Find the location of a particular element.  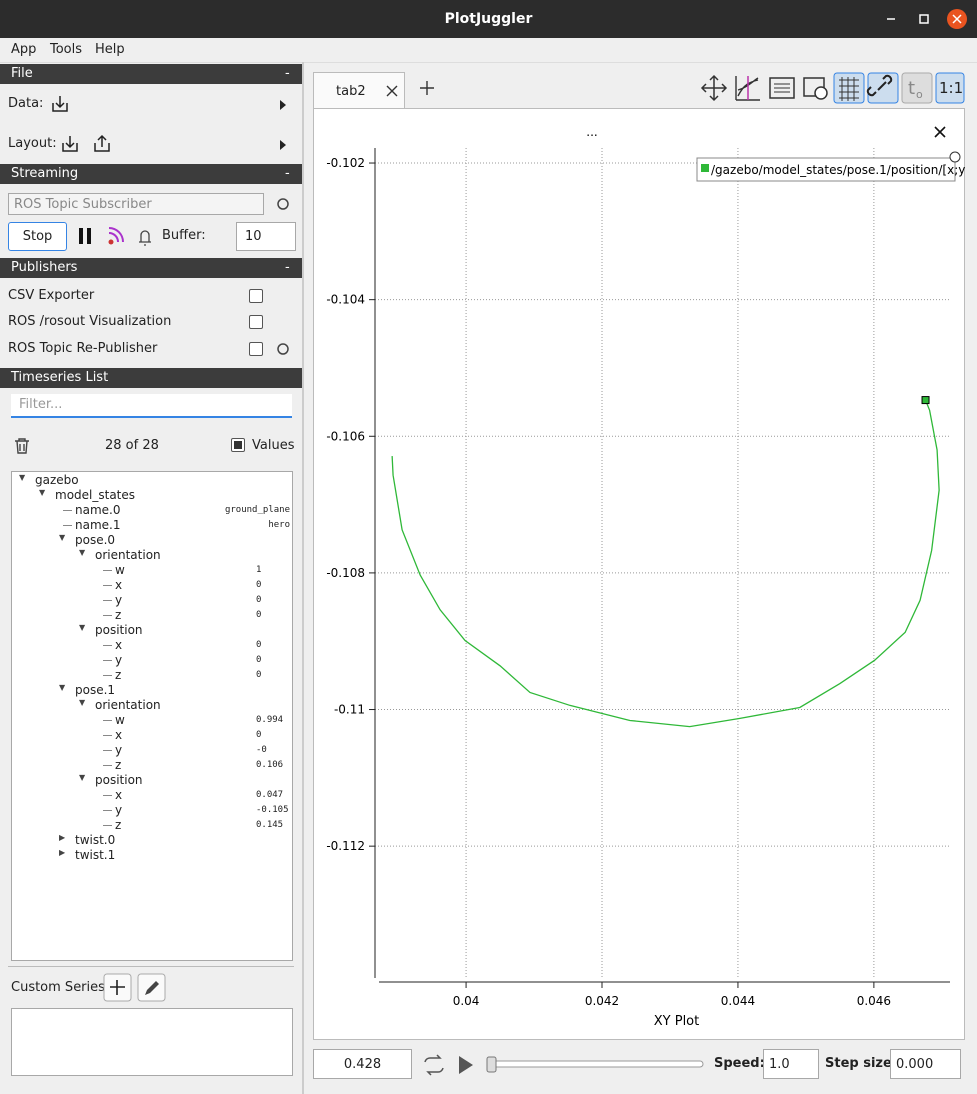

header-text: Publishers is located at coordinates (44, 267).